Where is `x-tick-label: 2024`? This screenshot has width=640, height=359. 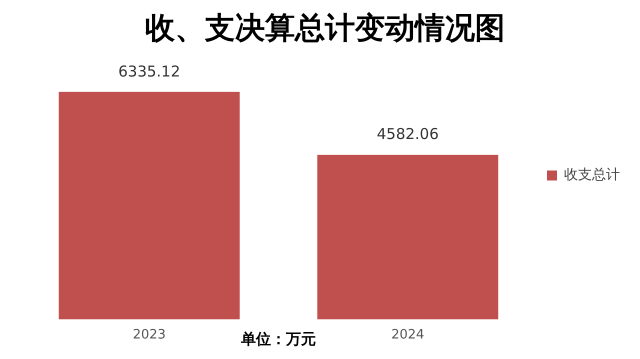 x-tick-label: 2024 is located at coordinates (407, 335).